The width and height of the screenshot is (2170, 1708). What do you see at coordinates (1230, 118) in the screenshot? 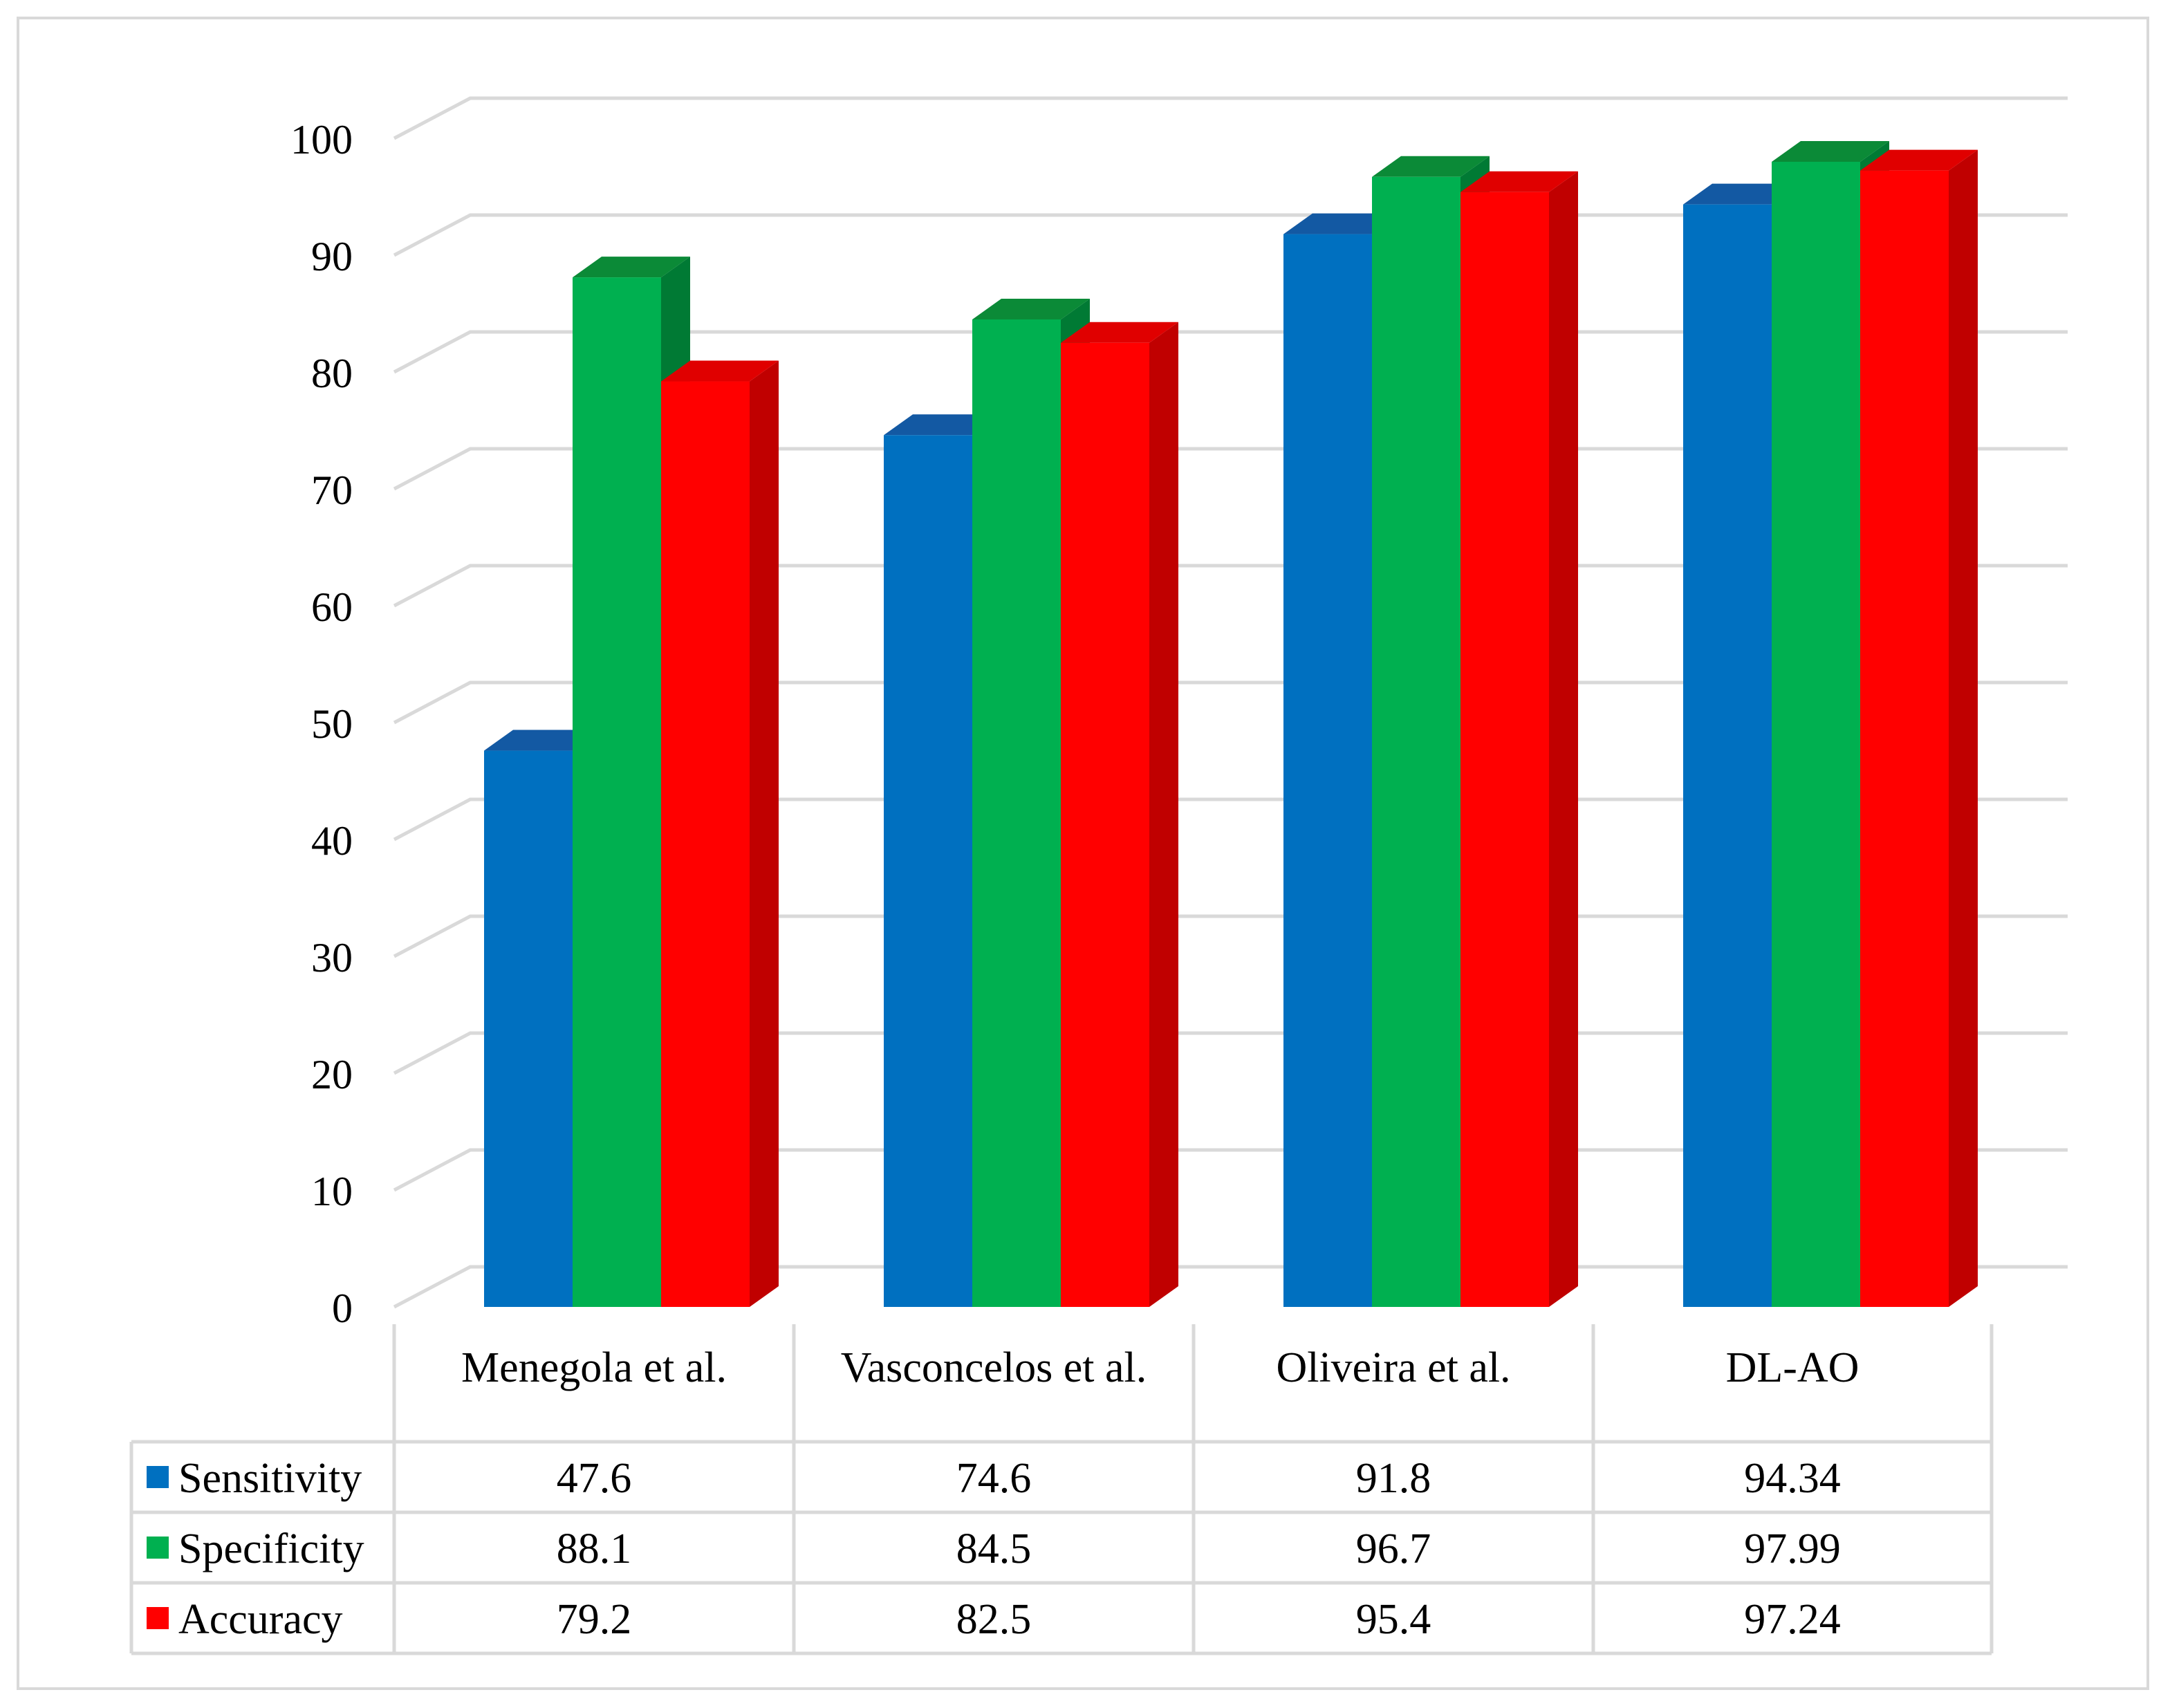
I see `gridline` at bounding box center [1230, 118].